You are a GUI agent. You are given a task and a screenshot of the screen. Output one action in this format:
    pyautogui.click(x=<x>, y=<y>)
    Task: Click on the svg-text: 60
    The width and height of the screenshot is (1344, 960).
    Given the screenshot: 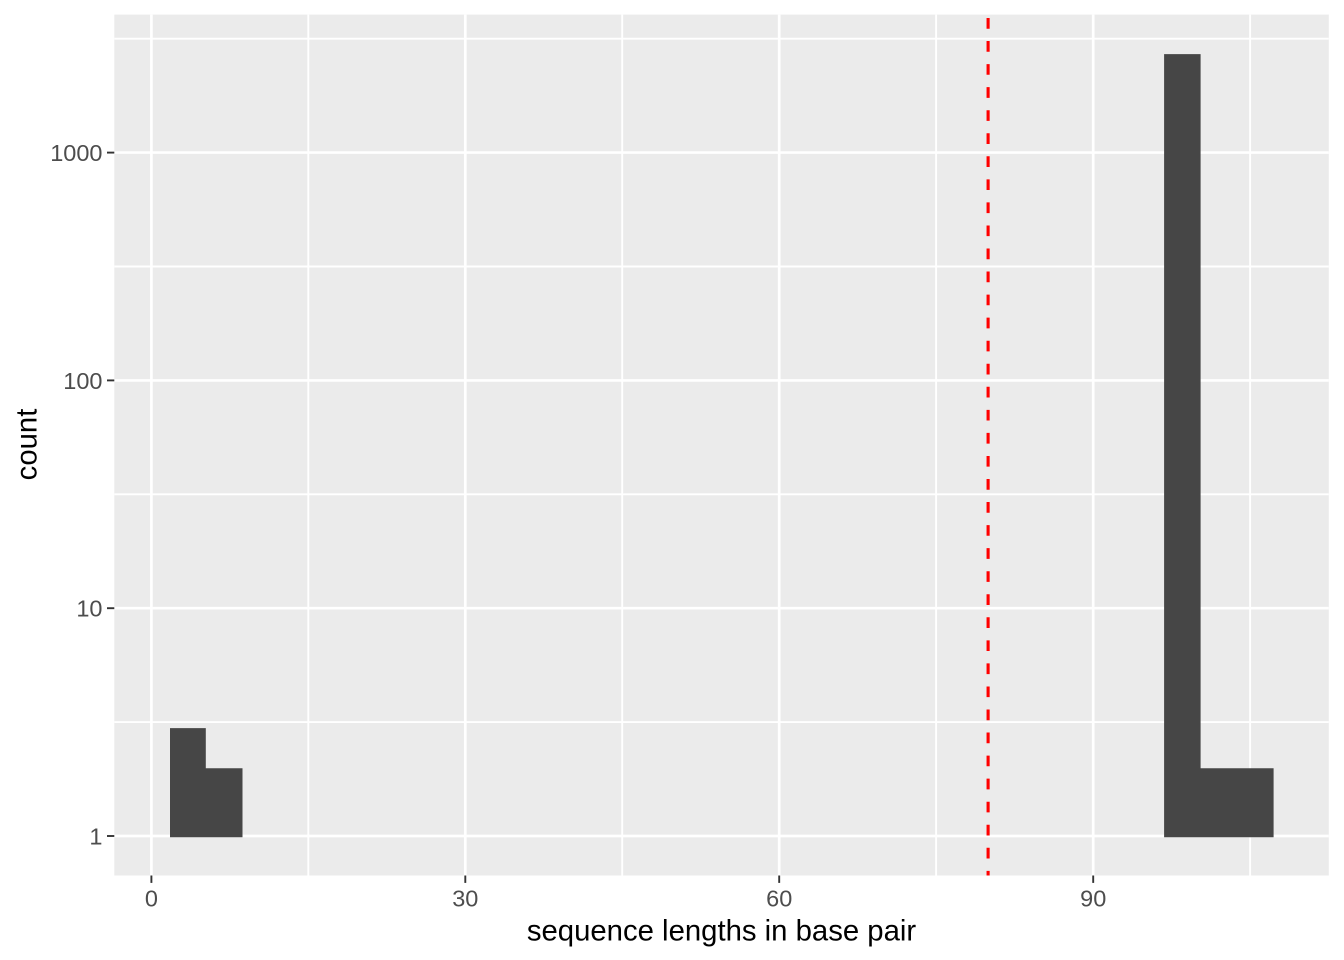 What is the action you would take?
    pyautogui.click(x=779, y=898)
    